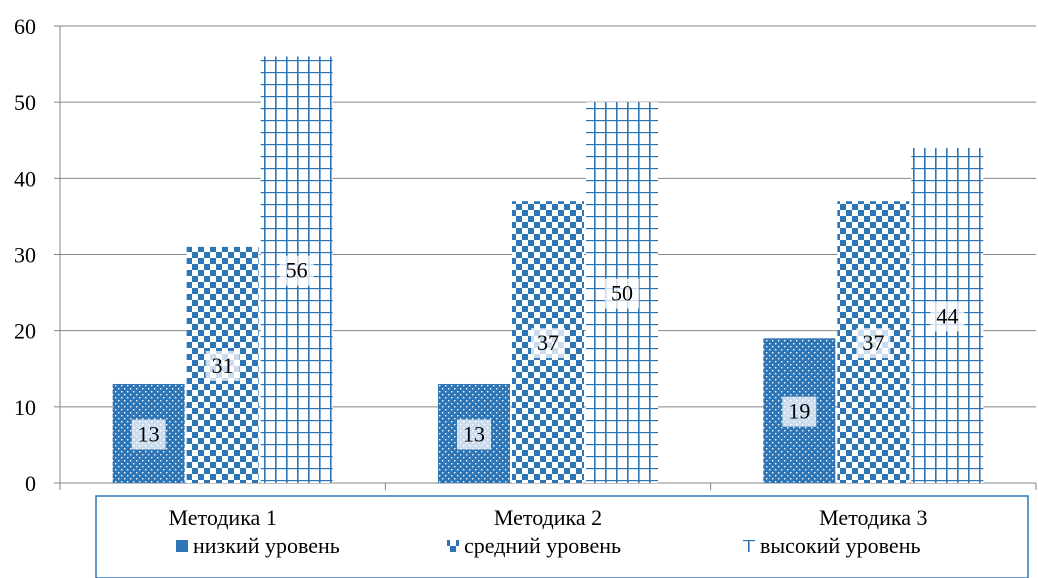 Image resolution: width=1038 pixels, height=578 pixels. What do you see at coordinates (25, 102) in the screenshot?
I see `y-tick-label: 50` at bounding box center [25, 102].